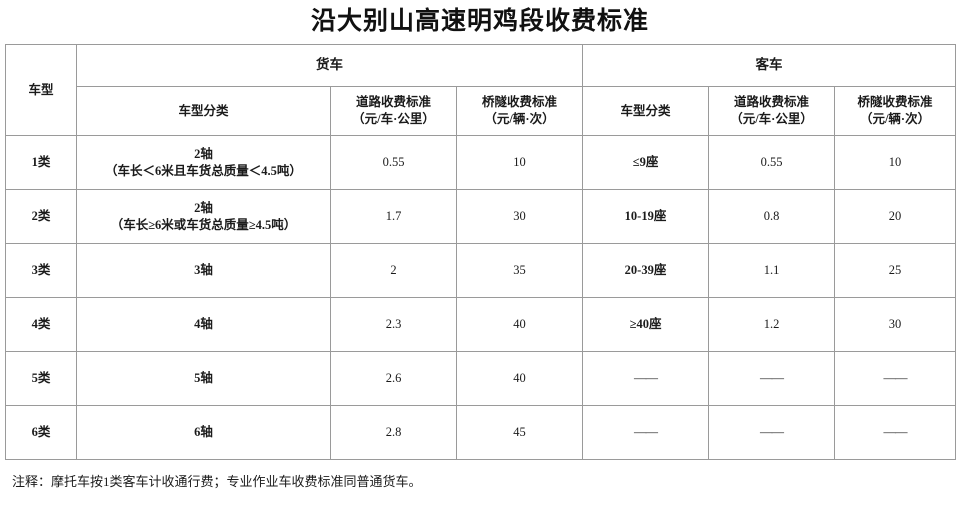 The image size is (960, 505). I want to click on table-row: 5类 5轴 2.6 40 —— —— ——, so click(481, 378).